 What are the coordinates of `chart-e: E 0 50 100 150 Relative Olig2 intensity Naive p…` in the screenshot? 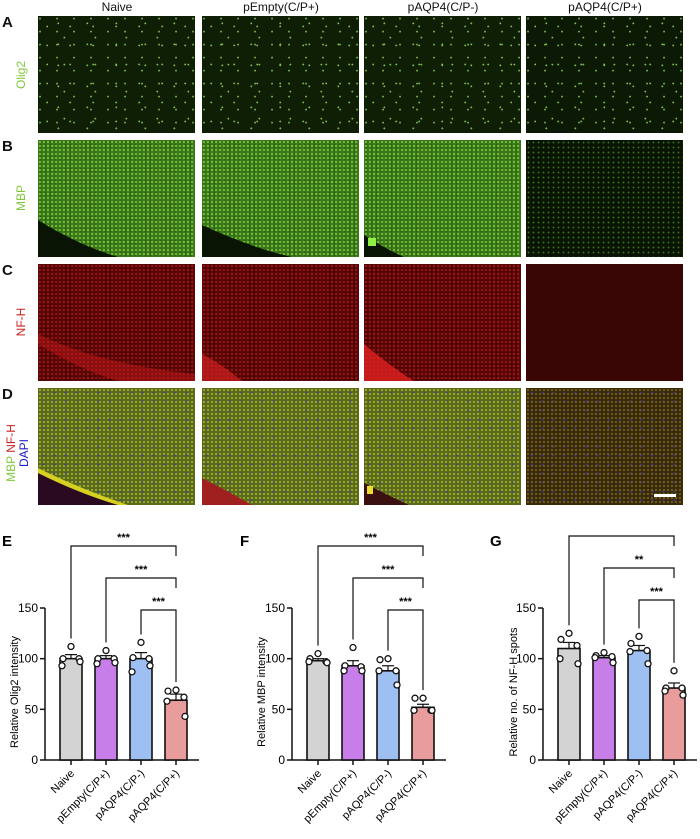 It's located at (117, 681).